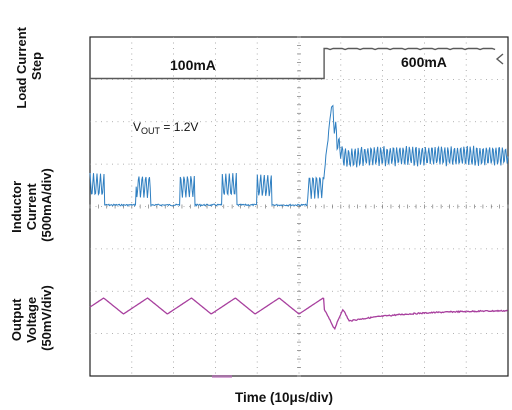  I want to click on load-current-label-line2: Step, so click(36, 66).